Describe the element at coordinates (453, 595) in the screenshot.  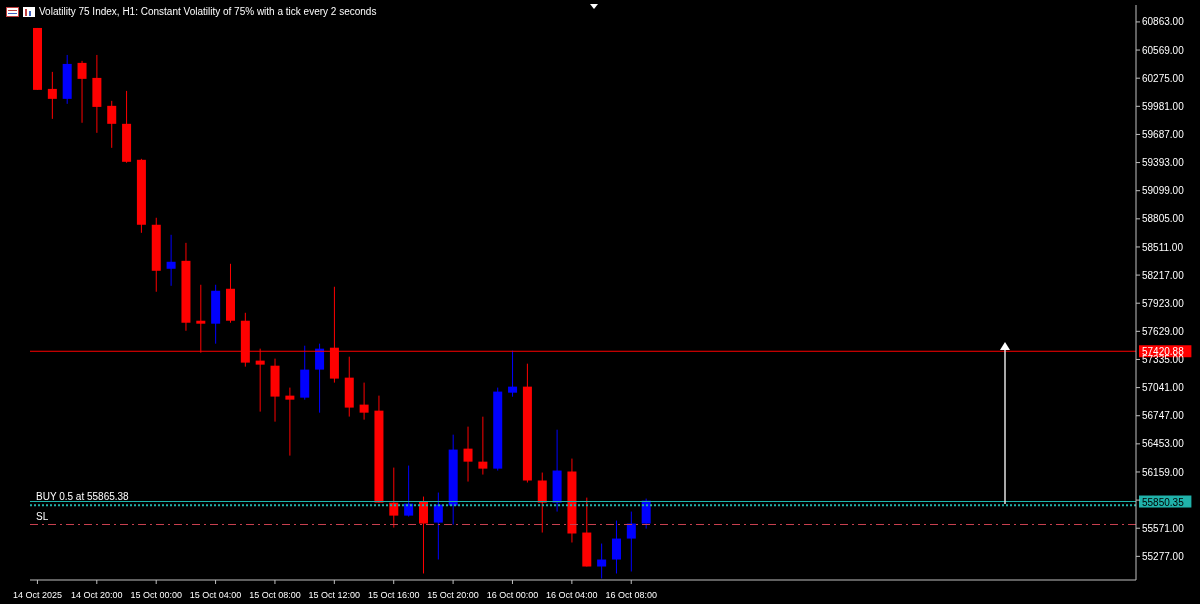
I see `x-tick-label: 15 Oct 20:00` at that location.